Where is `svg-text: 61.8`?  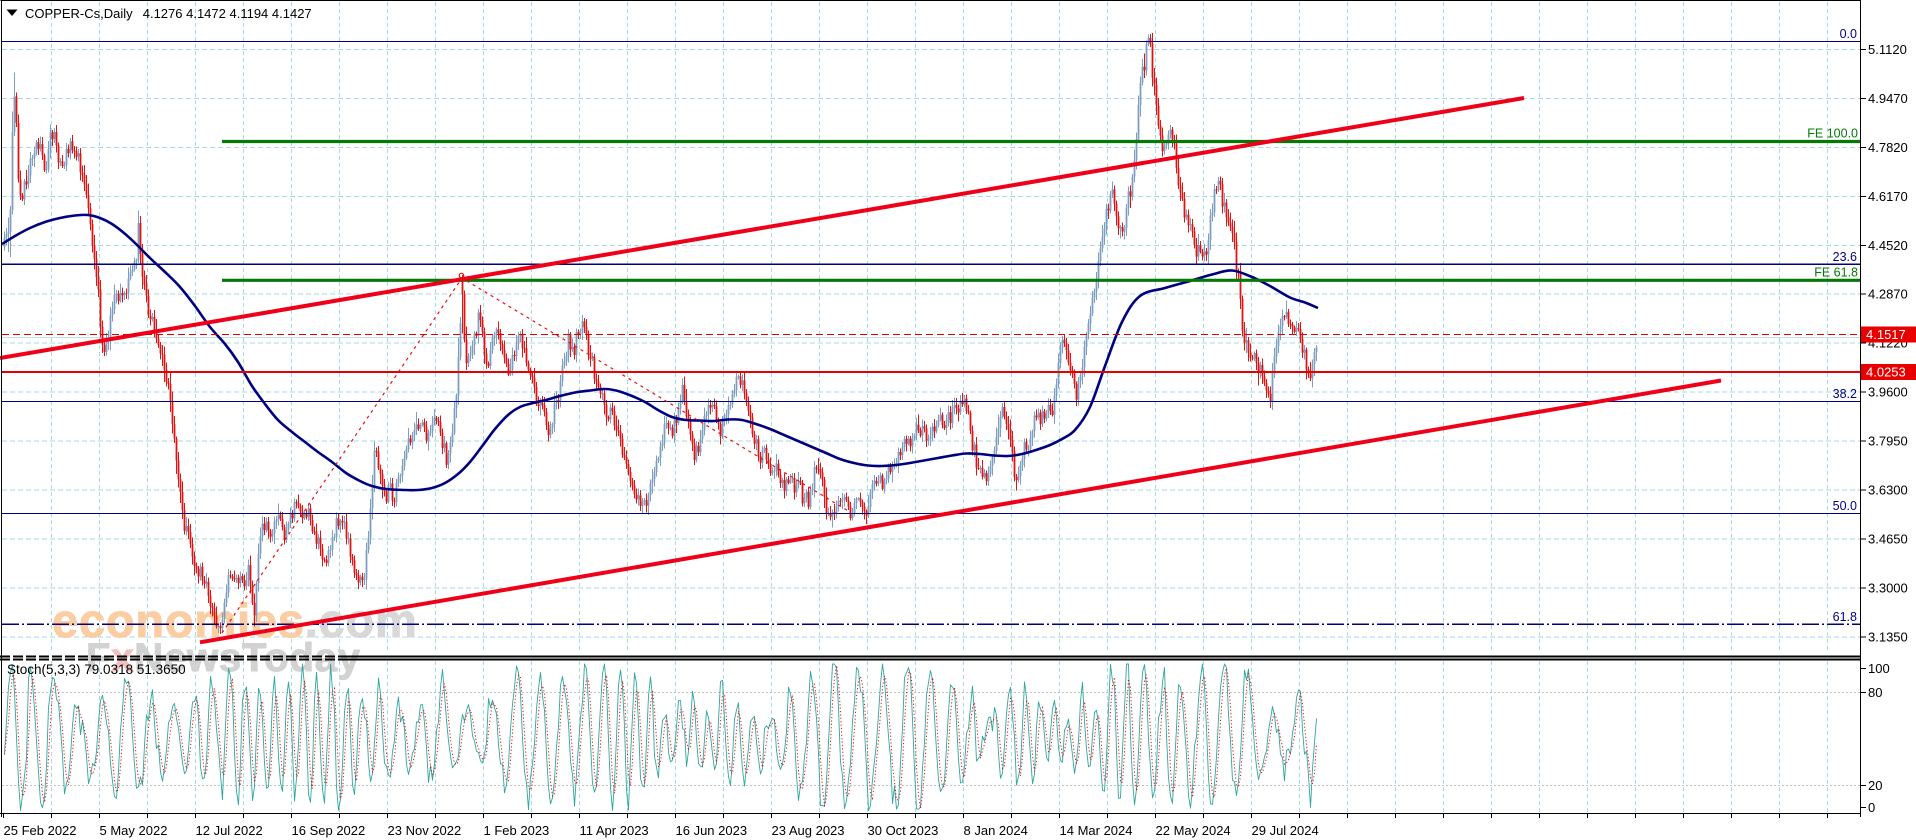
svg-text: 61.8 is located at coordinates (1845, 617).